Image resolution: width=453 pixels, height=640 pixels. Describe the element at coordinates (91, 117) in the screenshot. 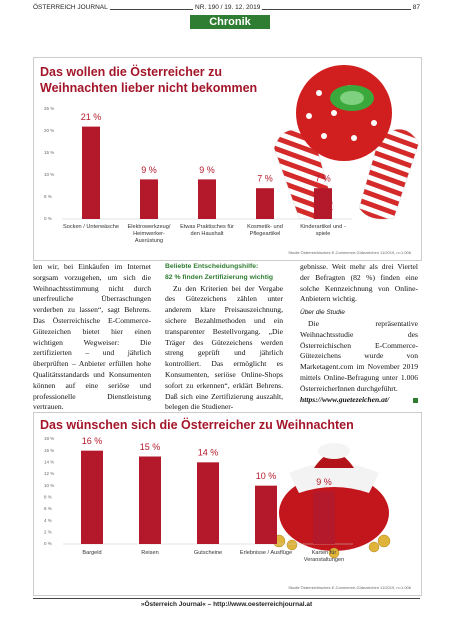

I see `value-label: 21 %` at that location.